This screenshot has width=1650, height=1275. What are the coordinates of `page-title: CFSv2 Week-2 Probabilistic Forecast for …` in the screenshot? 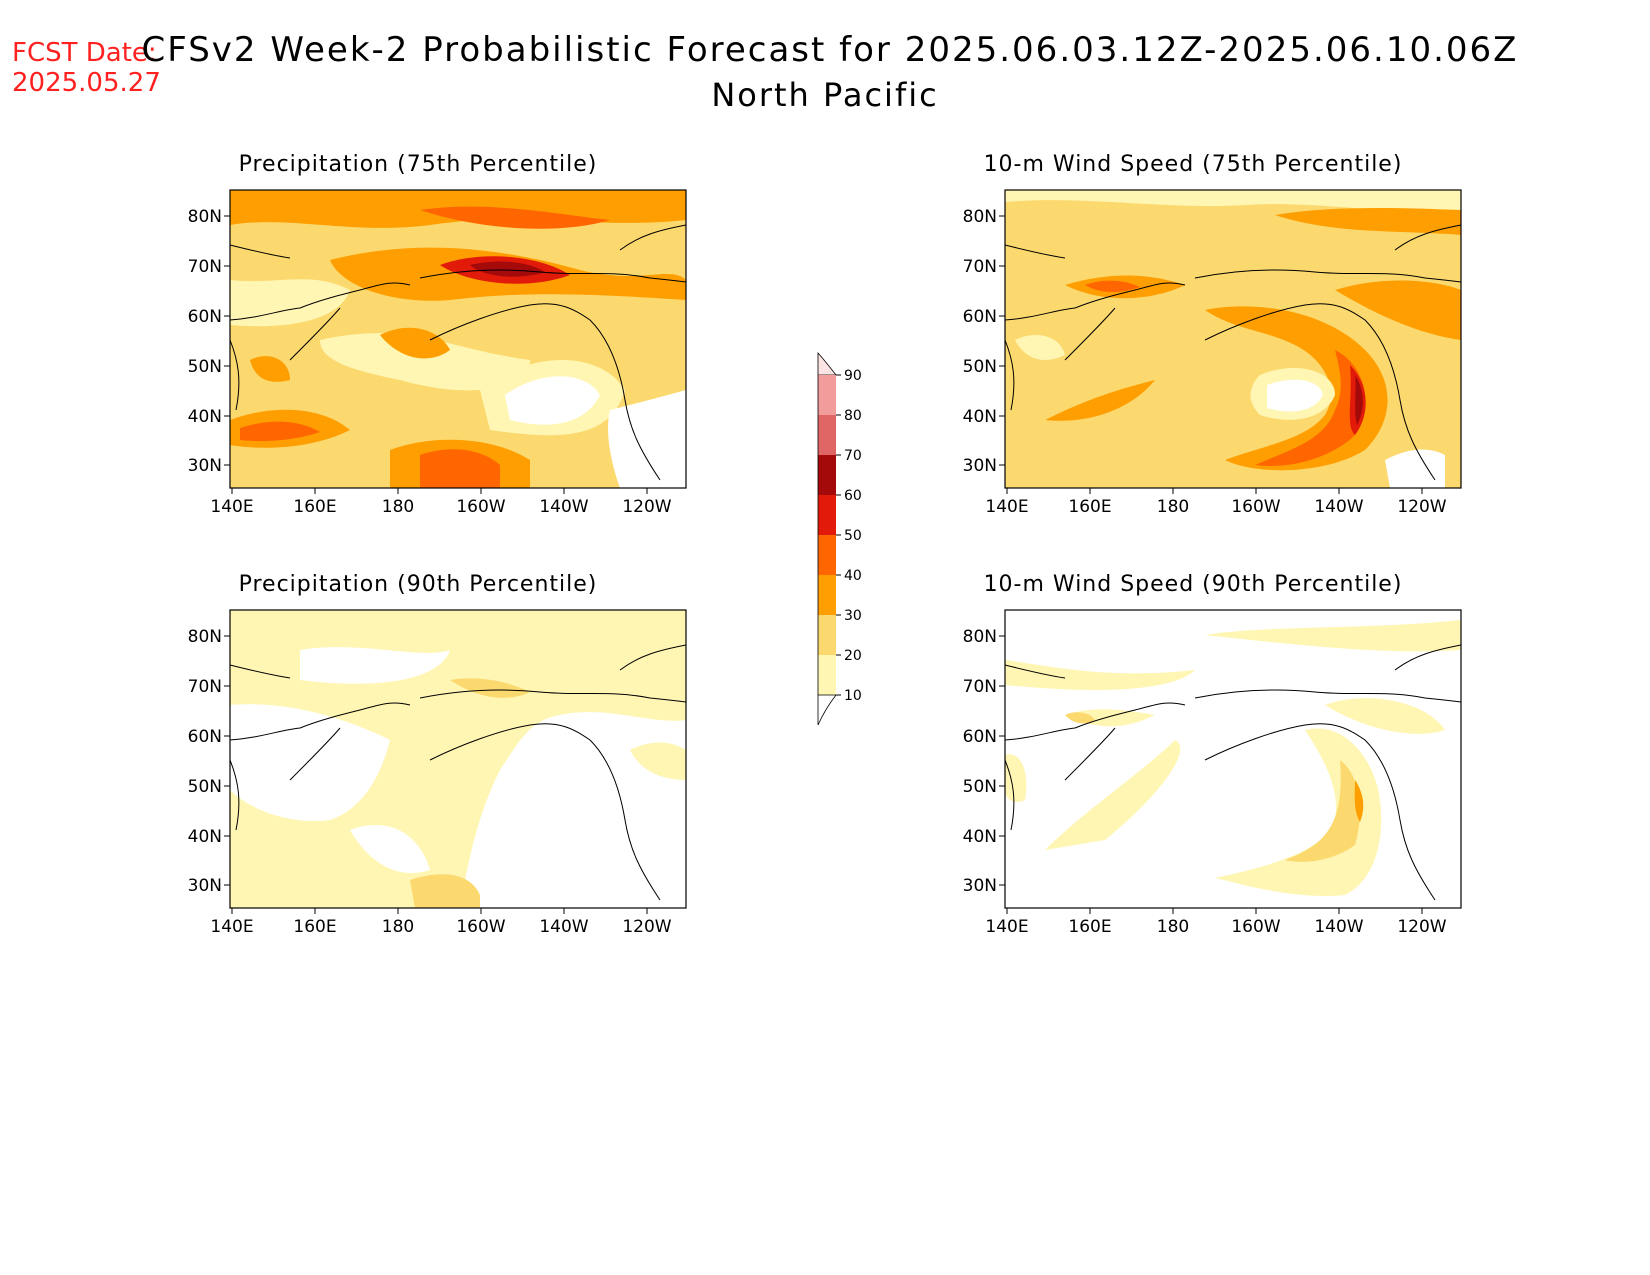 It's located at (825, 72).